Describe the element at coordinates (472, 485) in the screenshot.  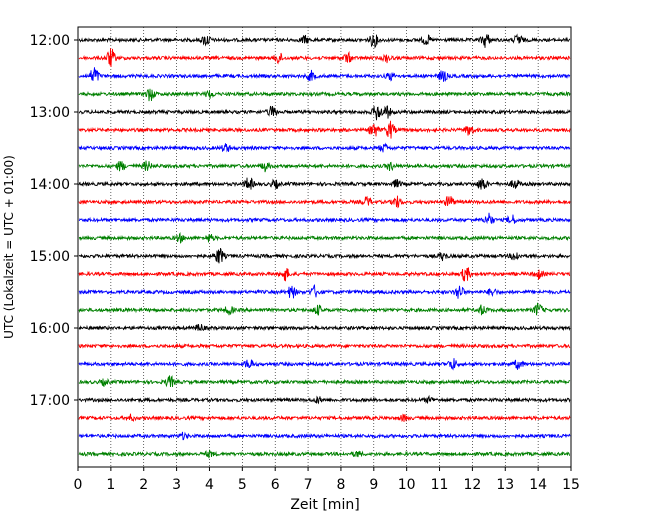
I see `x-tick-label: 12` at that location.